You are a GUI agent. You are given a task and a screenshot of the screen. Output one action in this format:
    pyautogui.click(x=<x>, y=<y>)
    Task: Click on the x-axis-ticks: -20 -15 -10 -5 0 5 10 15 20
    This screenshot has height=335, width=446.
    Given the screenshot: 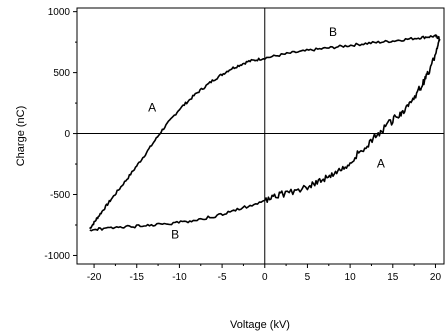 What is the action you would take?
    pyautogui.click(x=264, y=273)
    